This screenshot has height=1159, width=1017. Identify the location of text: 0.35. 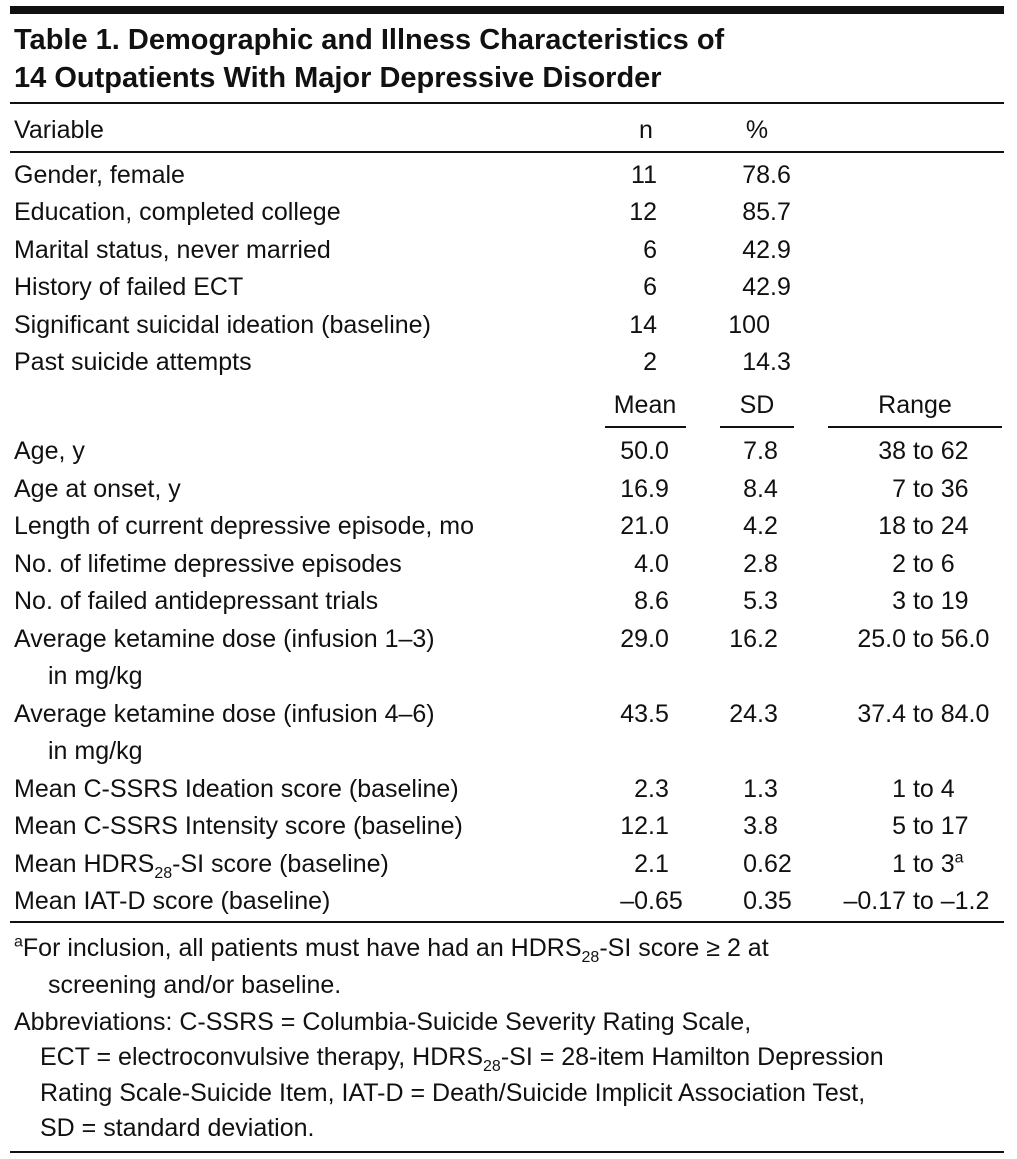
(767, 901).